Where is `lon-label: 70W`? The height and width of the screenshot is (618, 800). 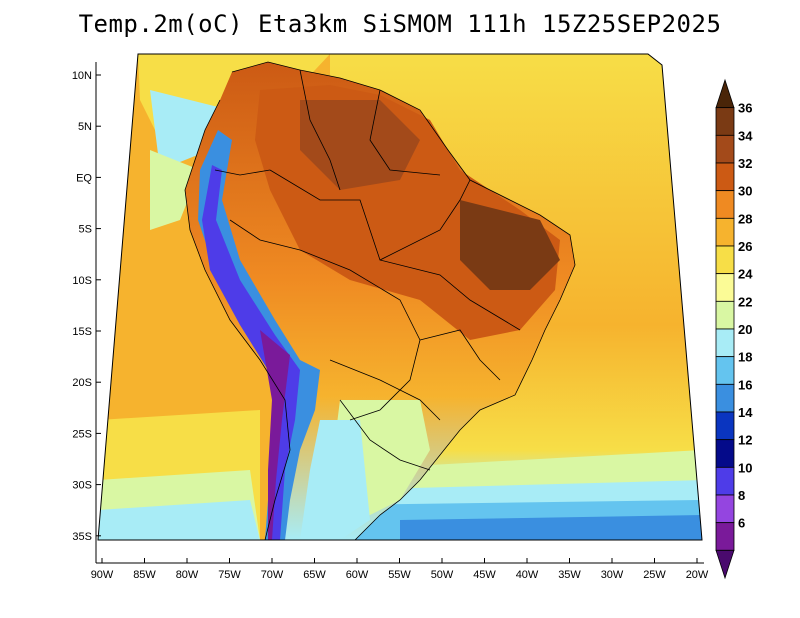
lon-label: 70W is located at coordinates (272, 575).